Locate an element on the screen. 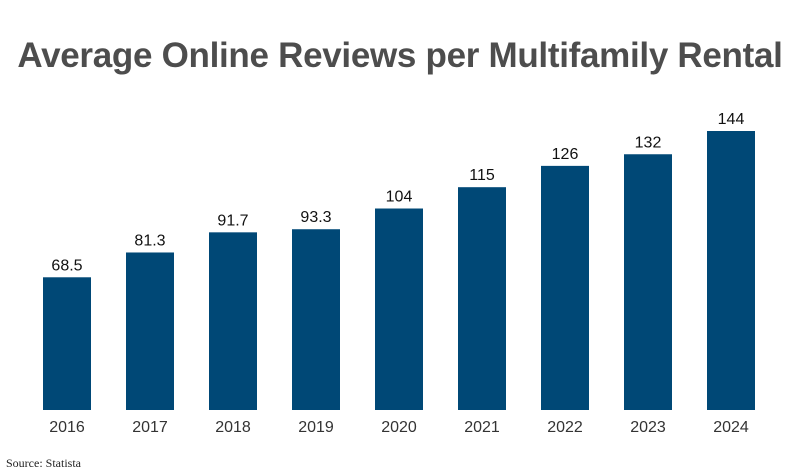 Image resolution: width=800 pixels, height=475 pixels. bar-2021 is located at coordinates (482, 298).